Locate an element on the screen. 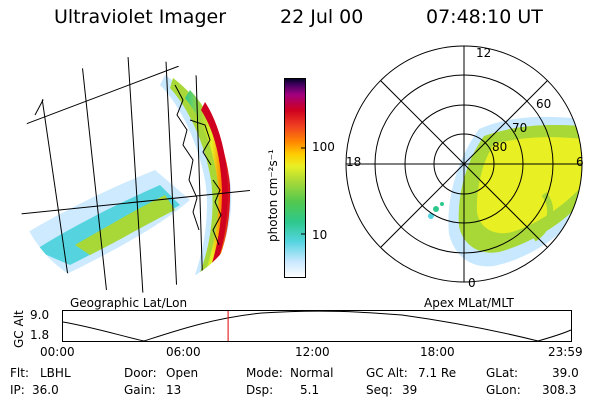 This screenshot has width=600, height=400. colorbar-tick-100: 100 is located at coordinates (323, 147).